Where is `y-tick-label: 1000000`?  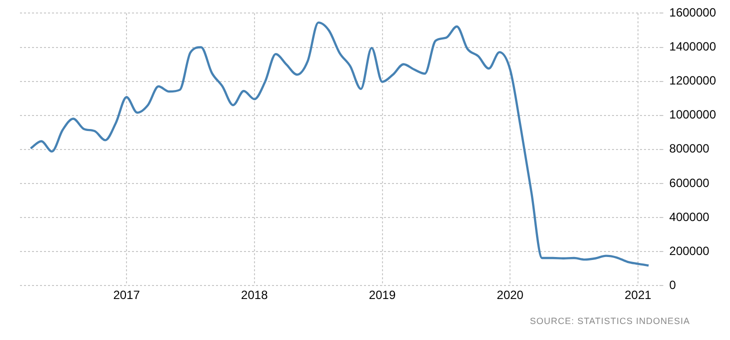
y-tick-label: 1000000 is located at coordinates (692, 115).